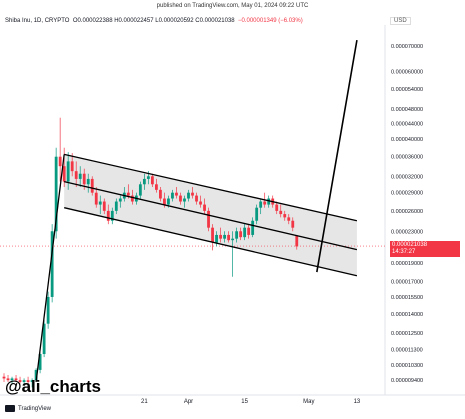  I want to click on channel-lower, so click(211, 242).